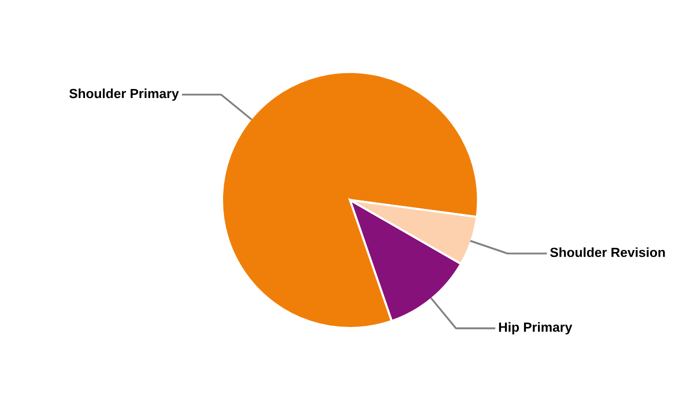 This screenshot has height=400, width=700. What do you see at coordinates (535, 328) in the screenshot?
I see `slice-label: Hip Primary` at bounding box center [535, 328].